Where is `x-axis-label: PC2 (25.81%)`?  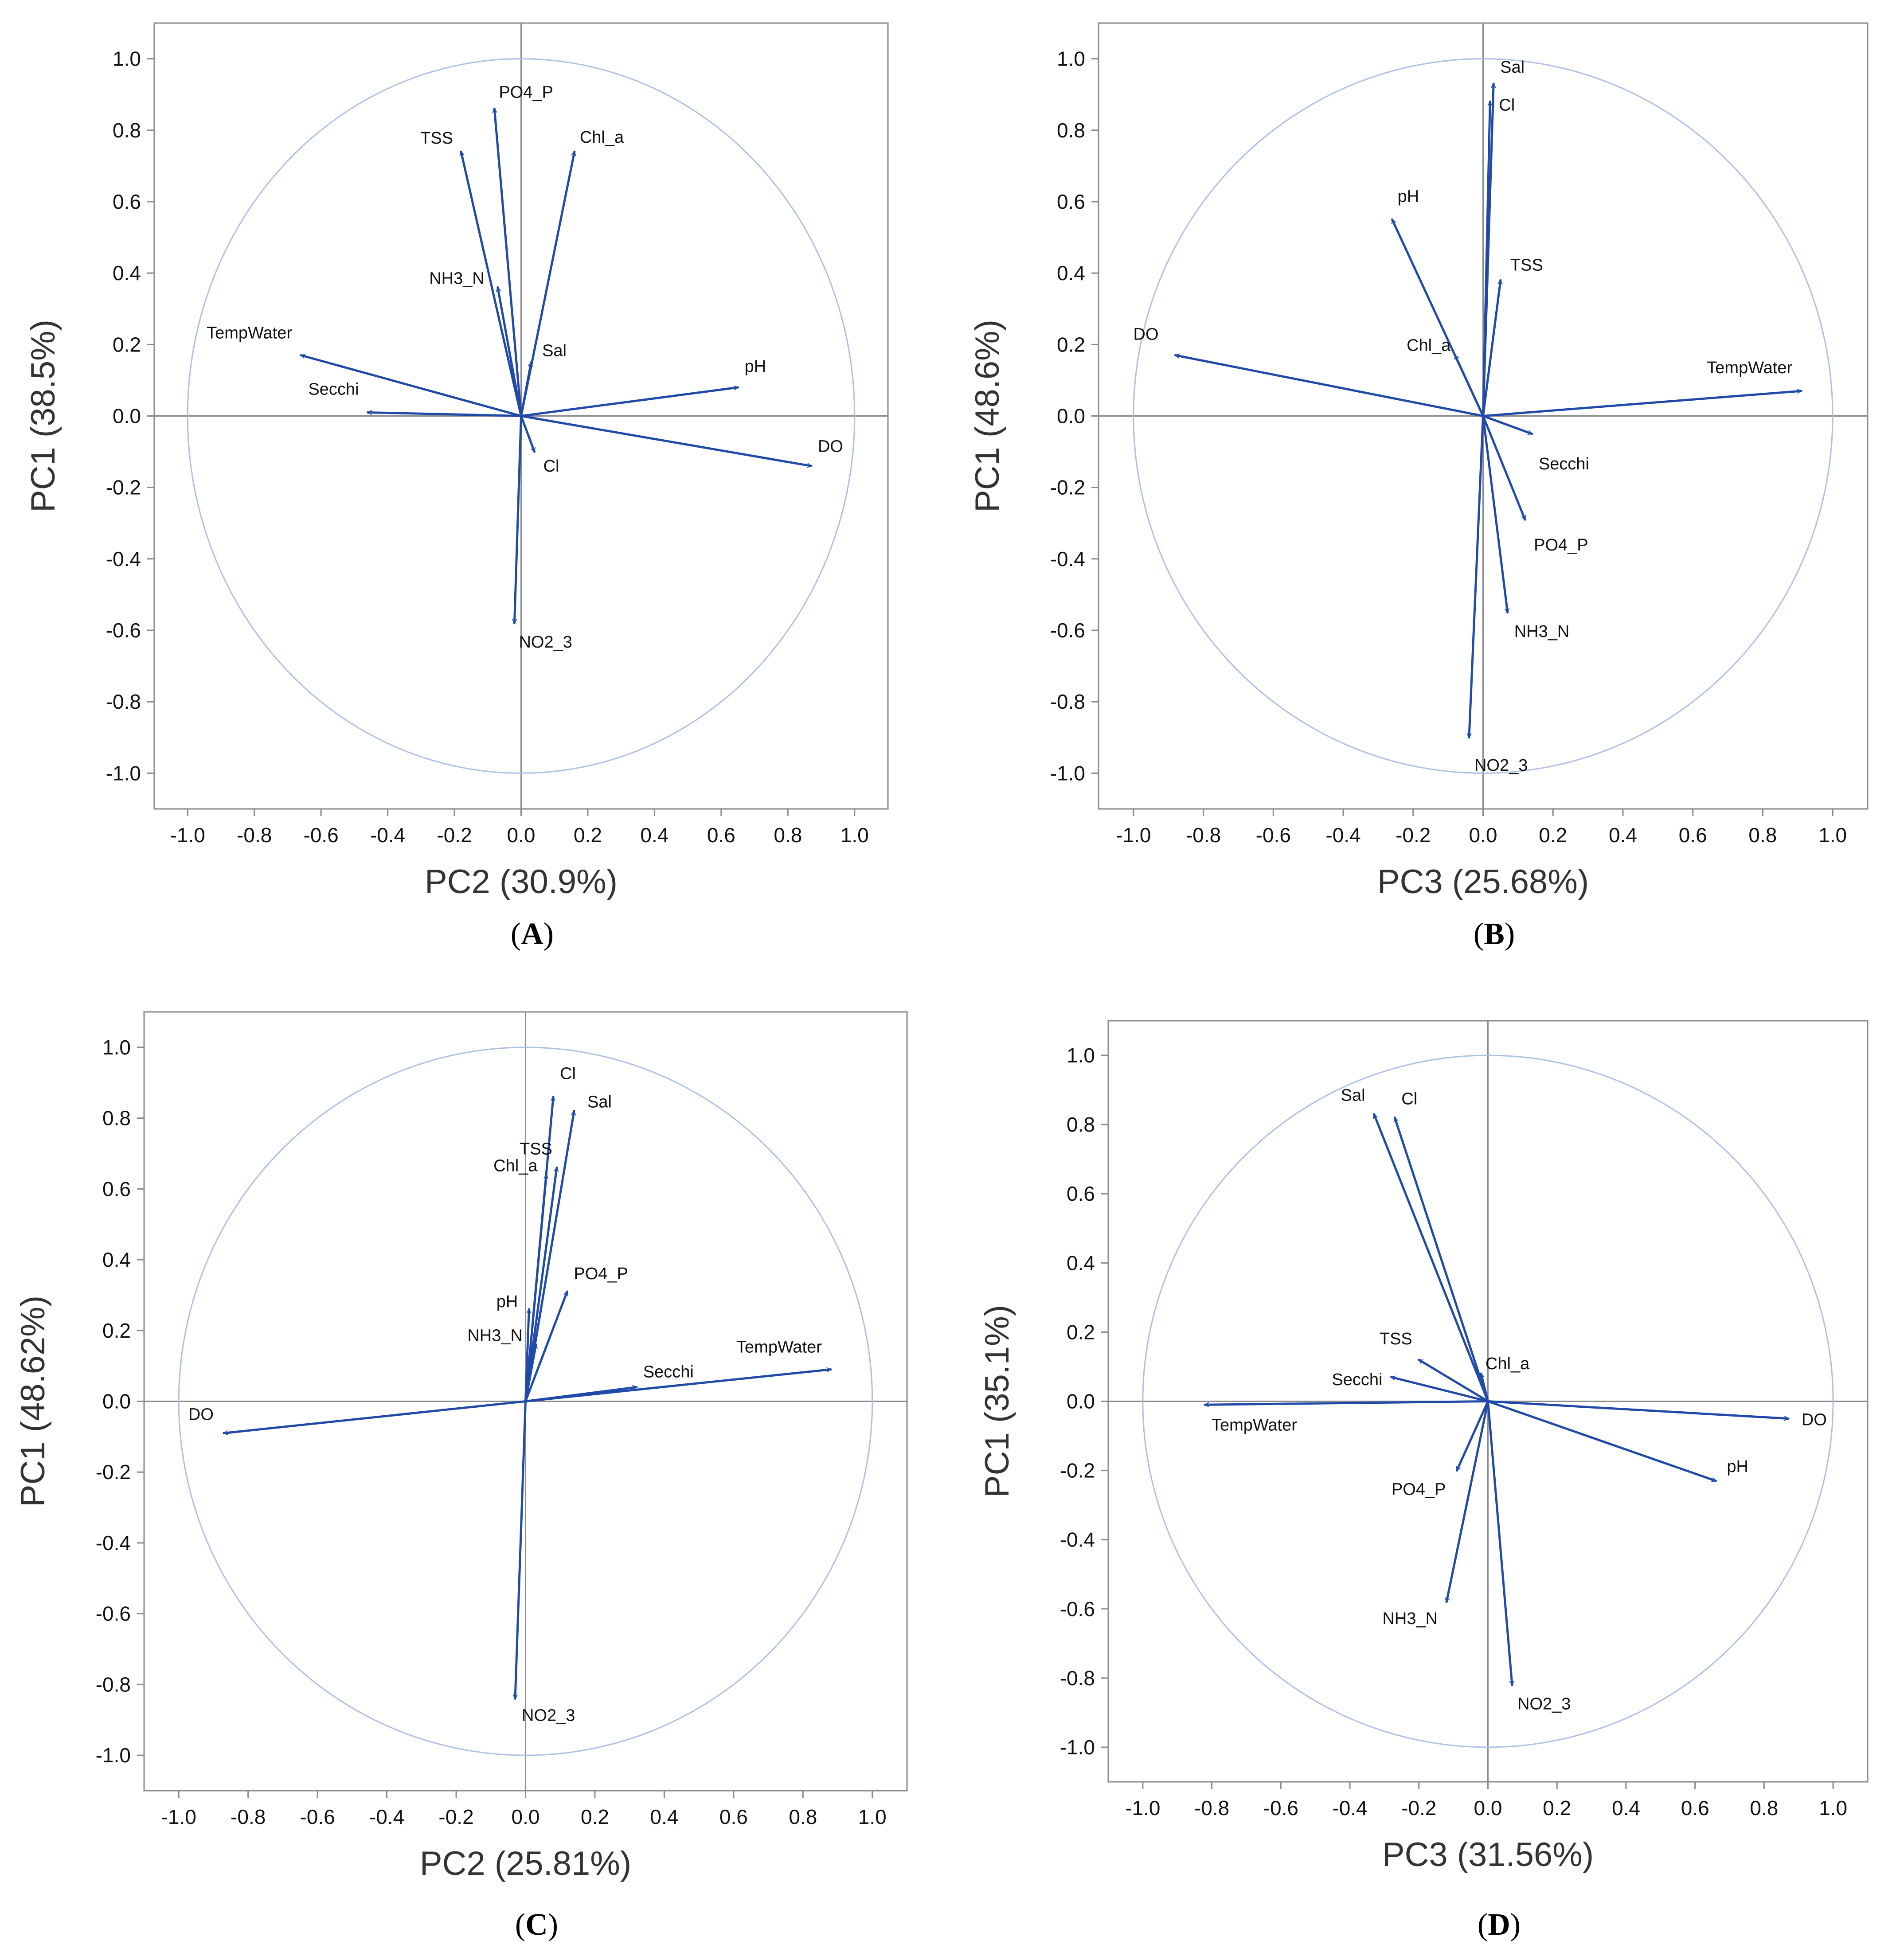 x-axis-label: PC2 (25.81%) is located at coordinates (525, 1863).